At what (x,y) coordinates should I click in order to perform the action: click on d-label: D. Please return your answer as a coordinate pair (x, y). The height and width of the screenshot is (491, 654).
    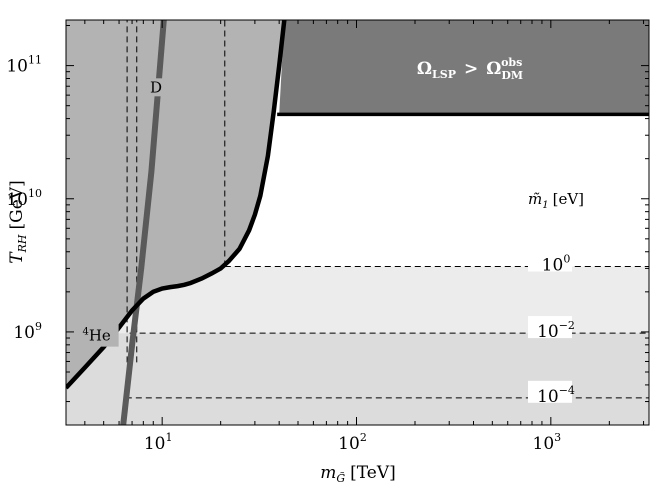
    Looking at the image, I should click on (156, 87).